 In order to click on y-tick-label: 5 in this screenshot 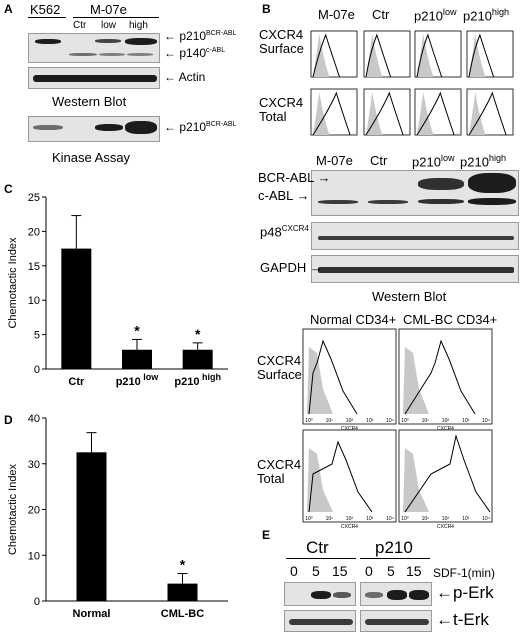, I will do `click(37, 336)`.